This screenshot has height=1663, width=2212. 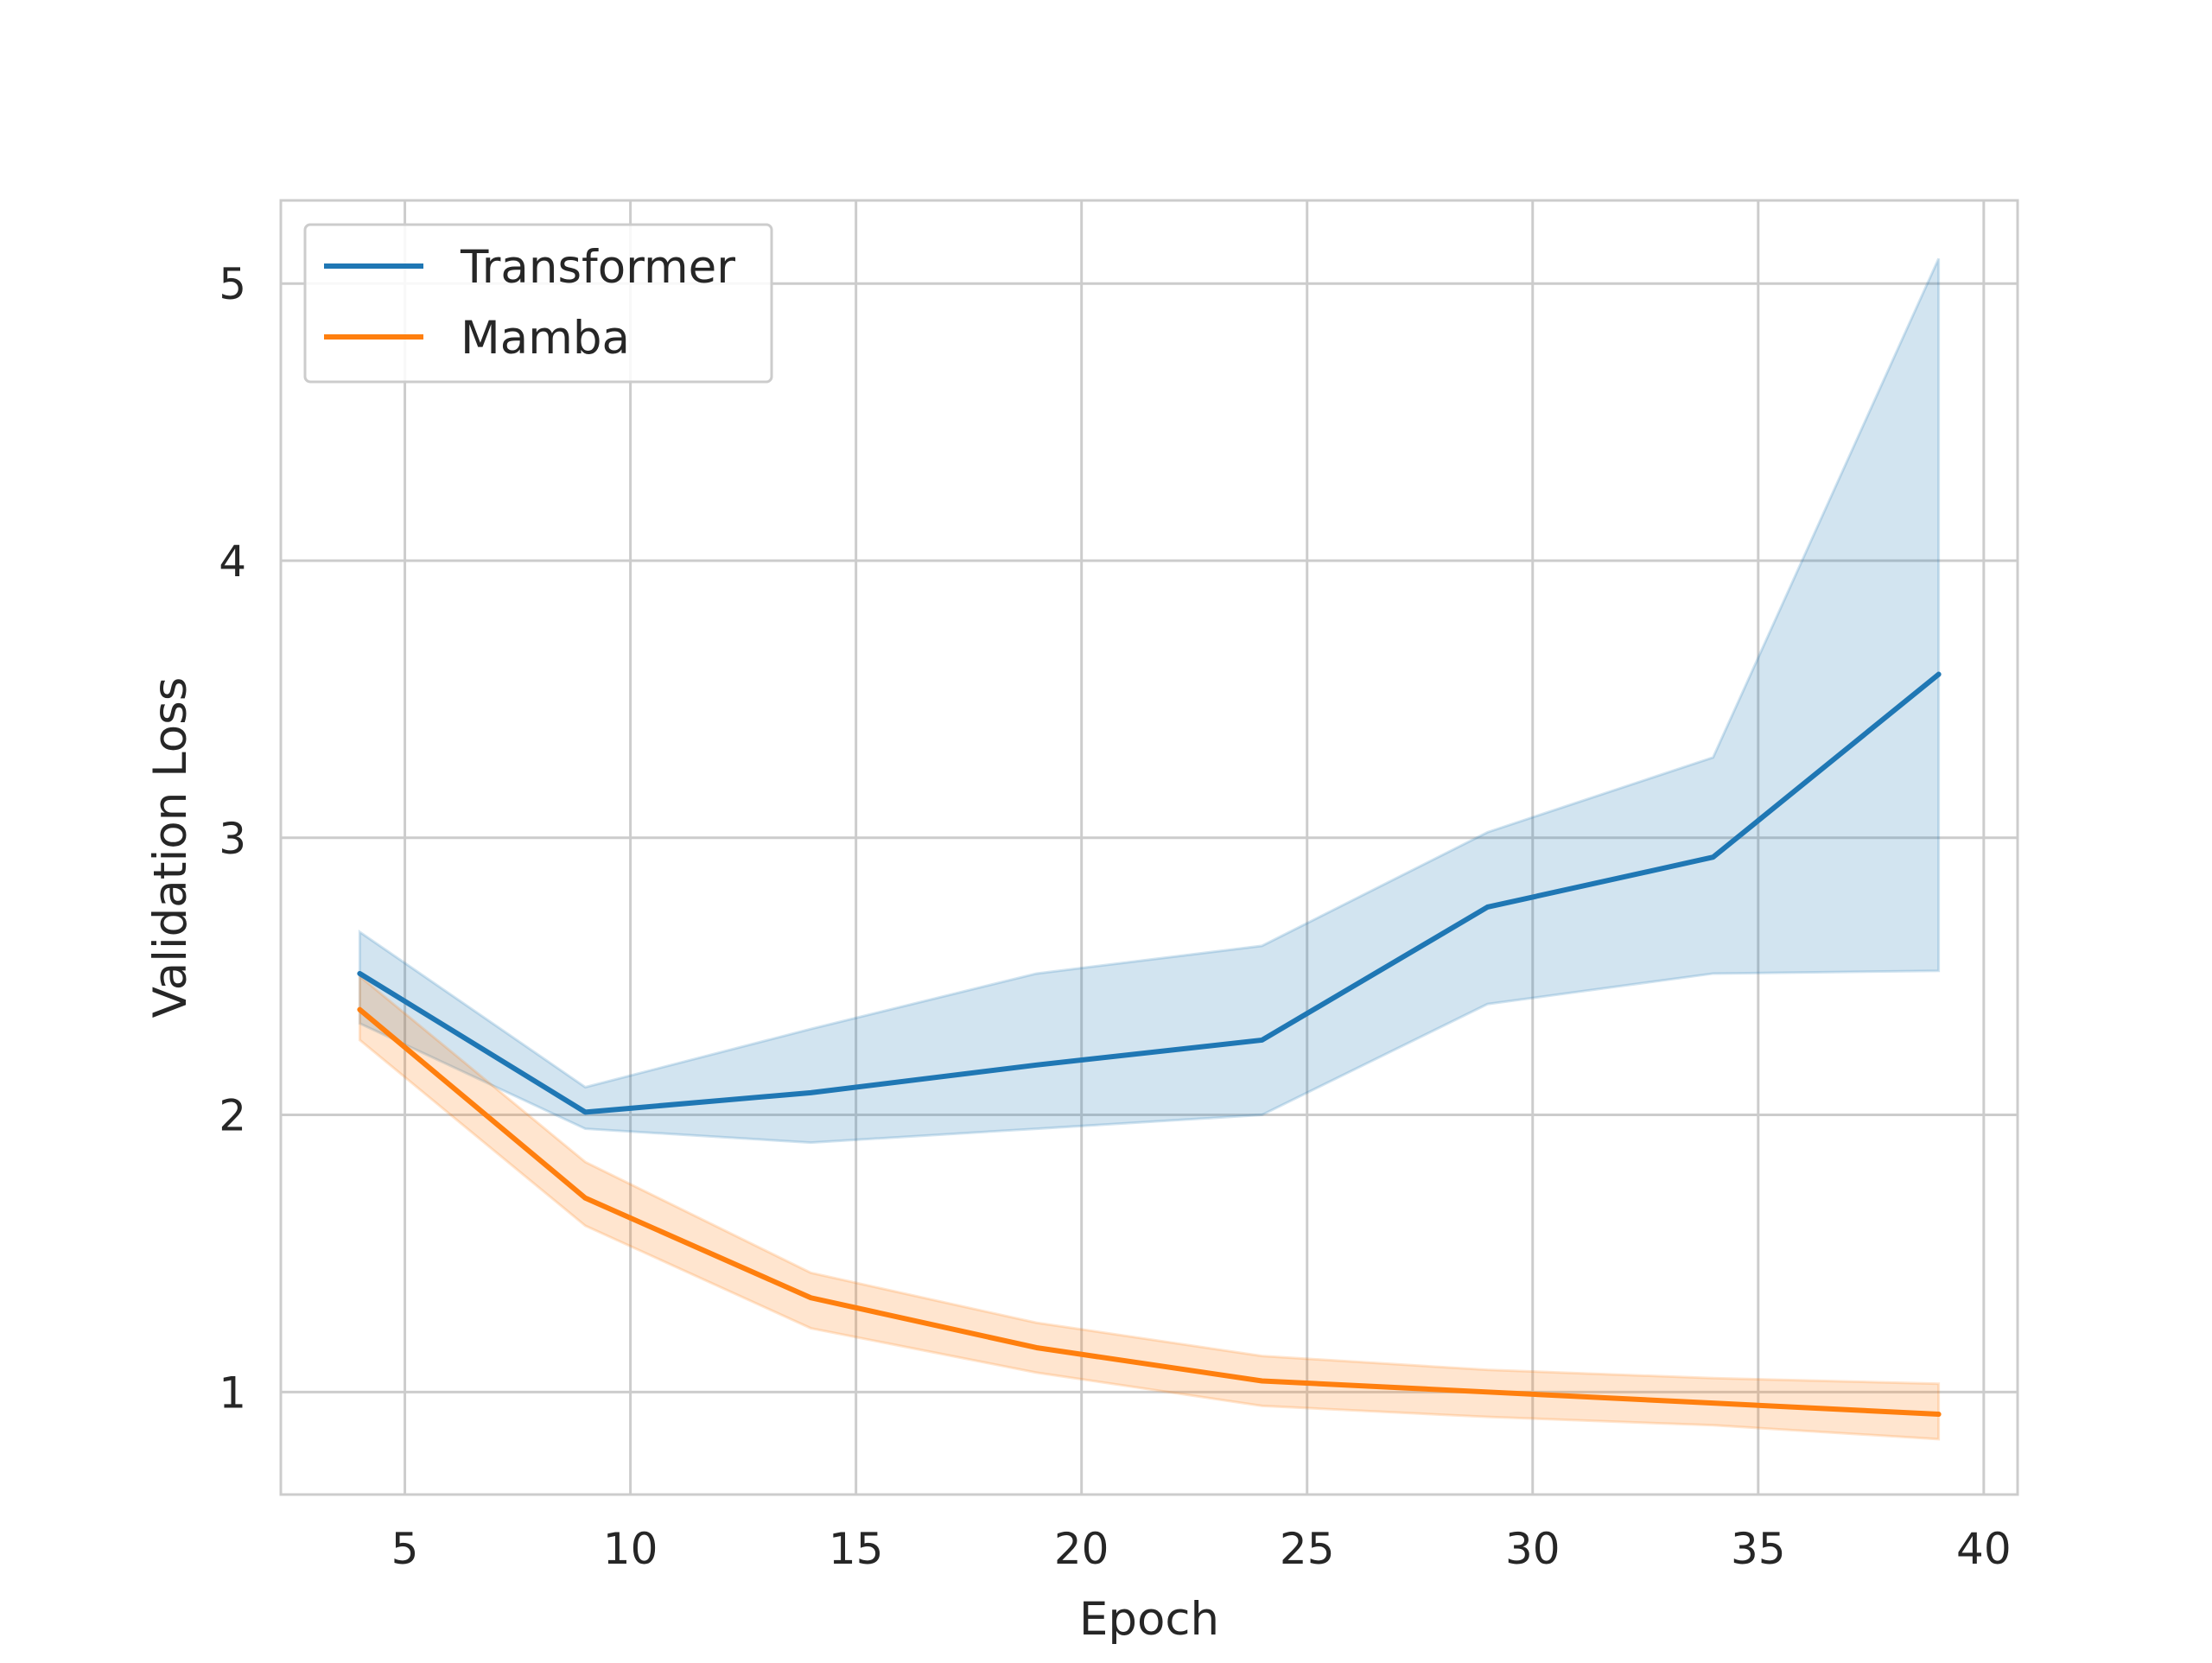 I want to click on x-tick-label: 10, so click(x=630, y=1549).